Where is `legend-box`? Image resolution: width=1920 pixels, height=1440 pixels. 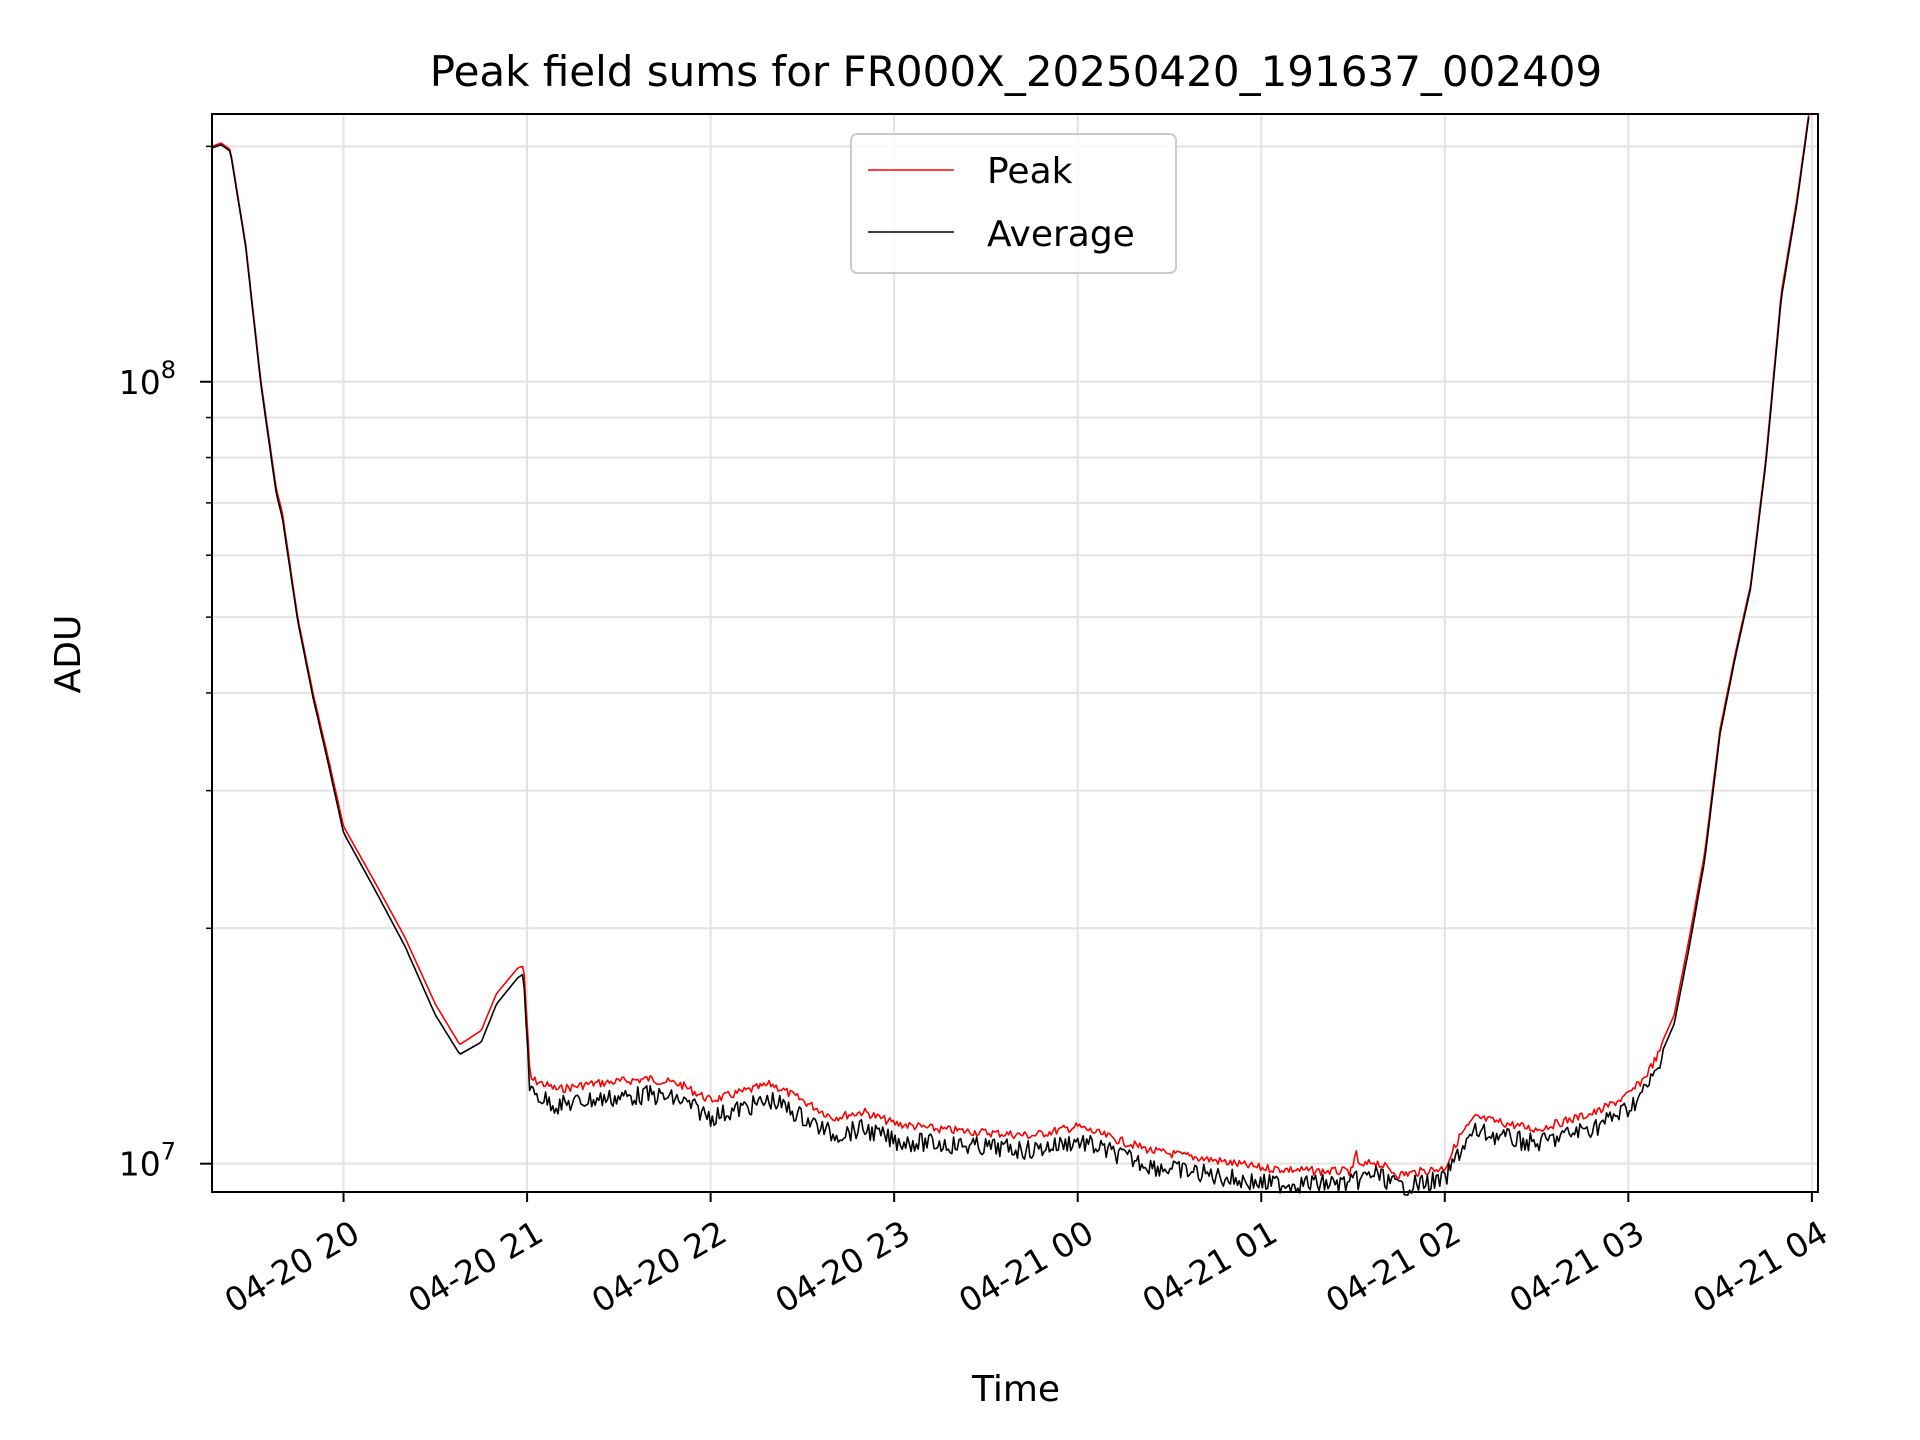
legend-box is located at coordinates (1013, 203).